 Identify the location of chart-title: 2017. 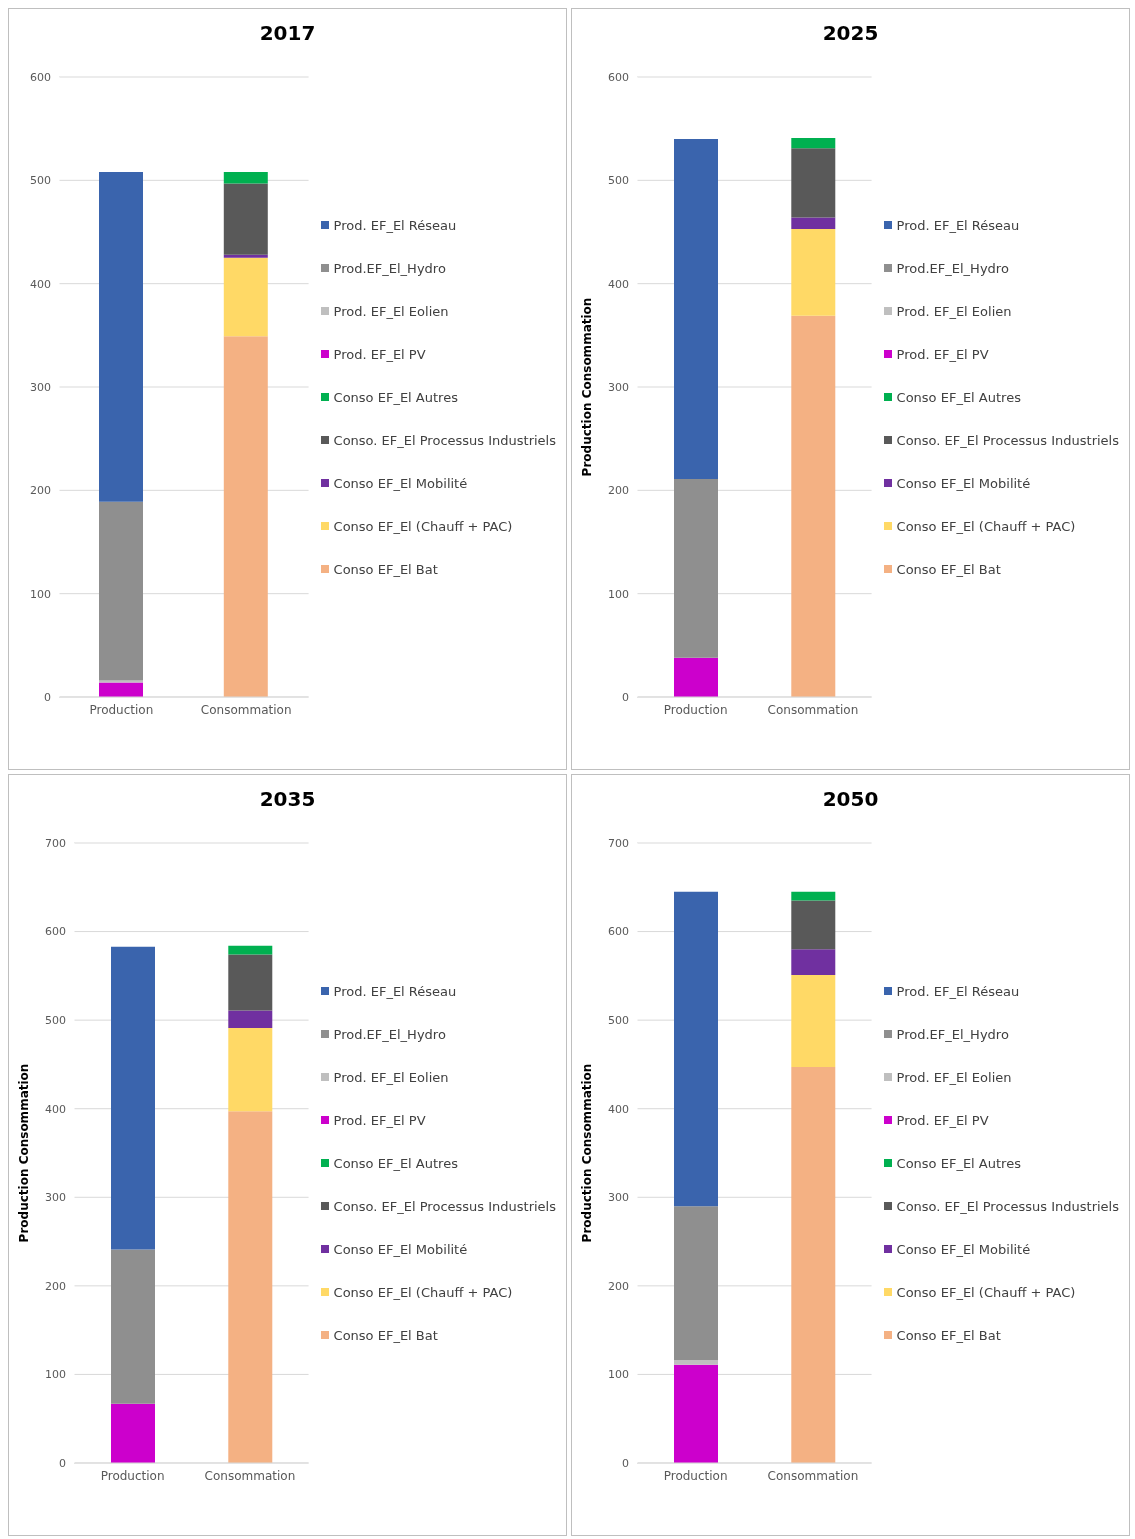
(287, 33).